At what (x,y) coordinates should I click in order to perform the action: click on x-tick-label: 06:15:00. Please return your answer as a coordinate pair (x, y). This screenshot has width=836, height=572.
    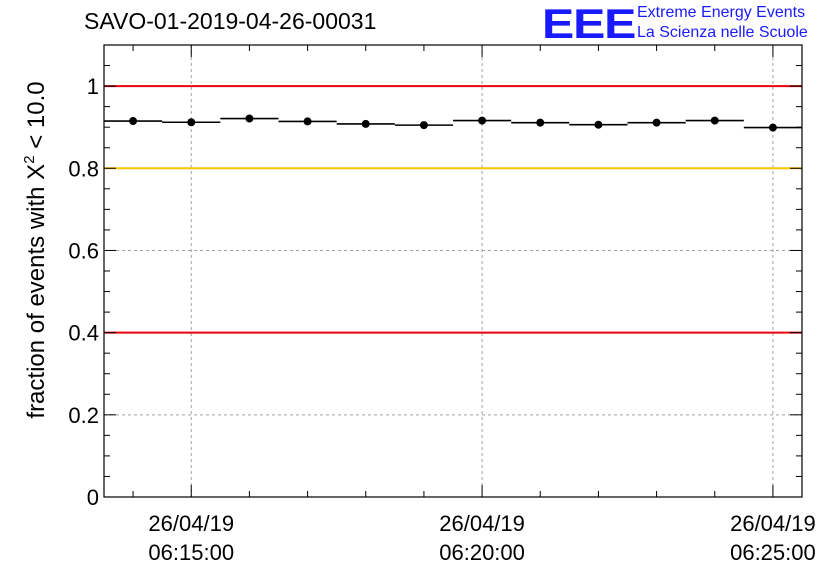
    Looking at the image, I should click on (191, 552).